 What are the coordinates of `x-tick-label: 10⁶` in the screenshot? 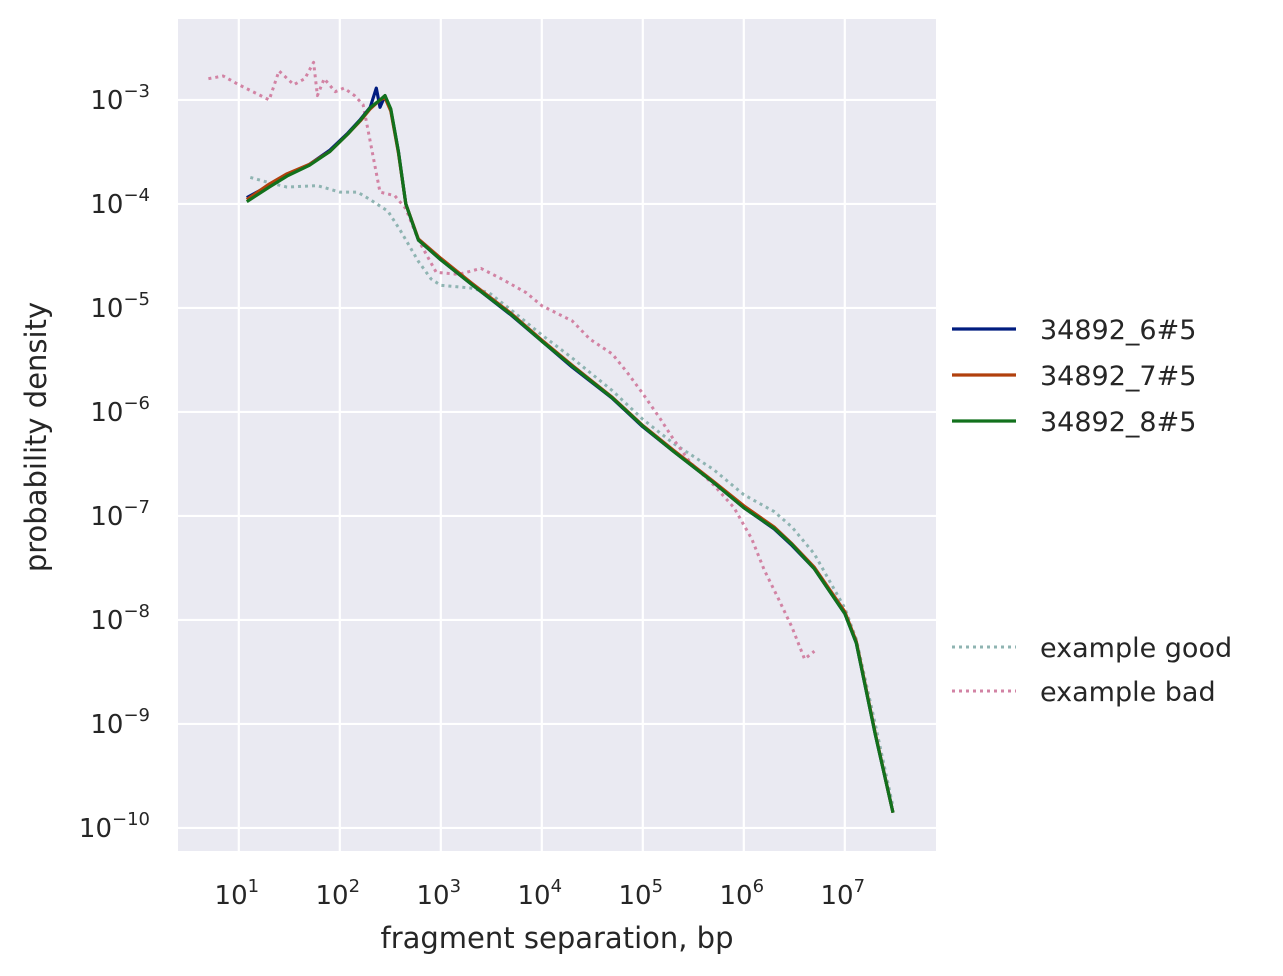 It's located at (742, 893).